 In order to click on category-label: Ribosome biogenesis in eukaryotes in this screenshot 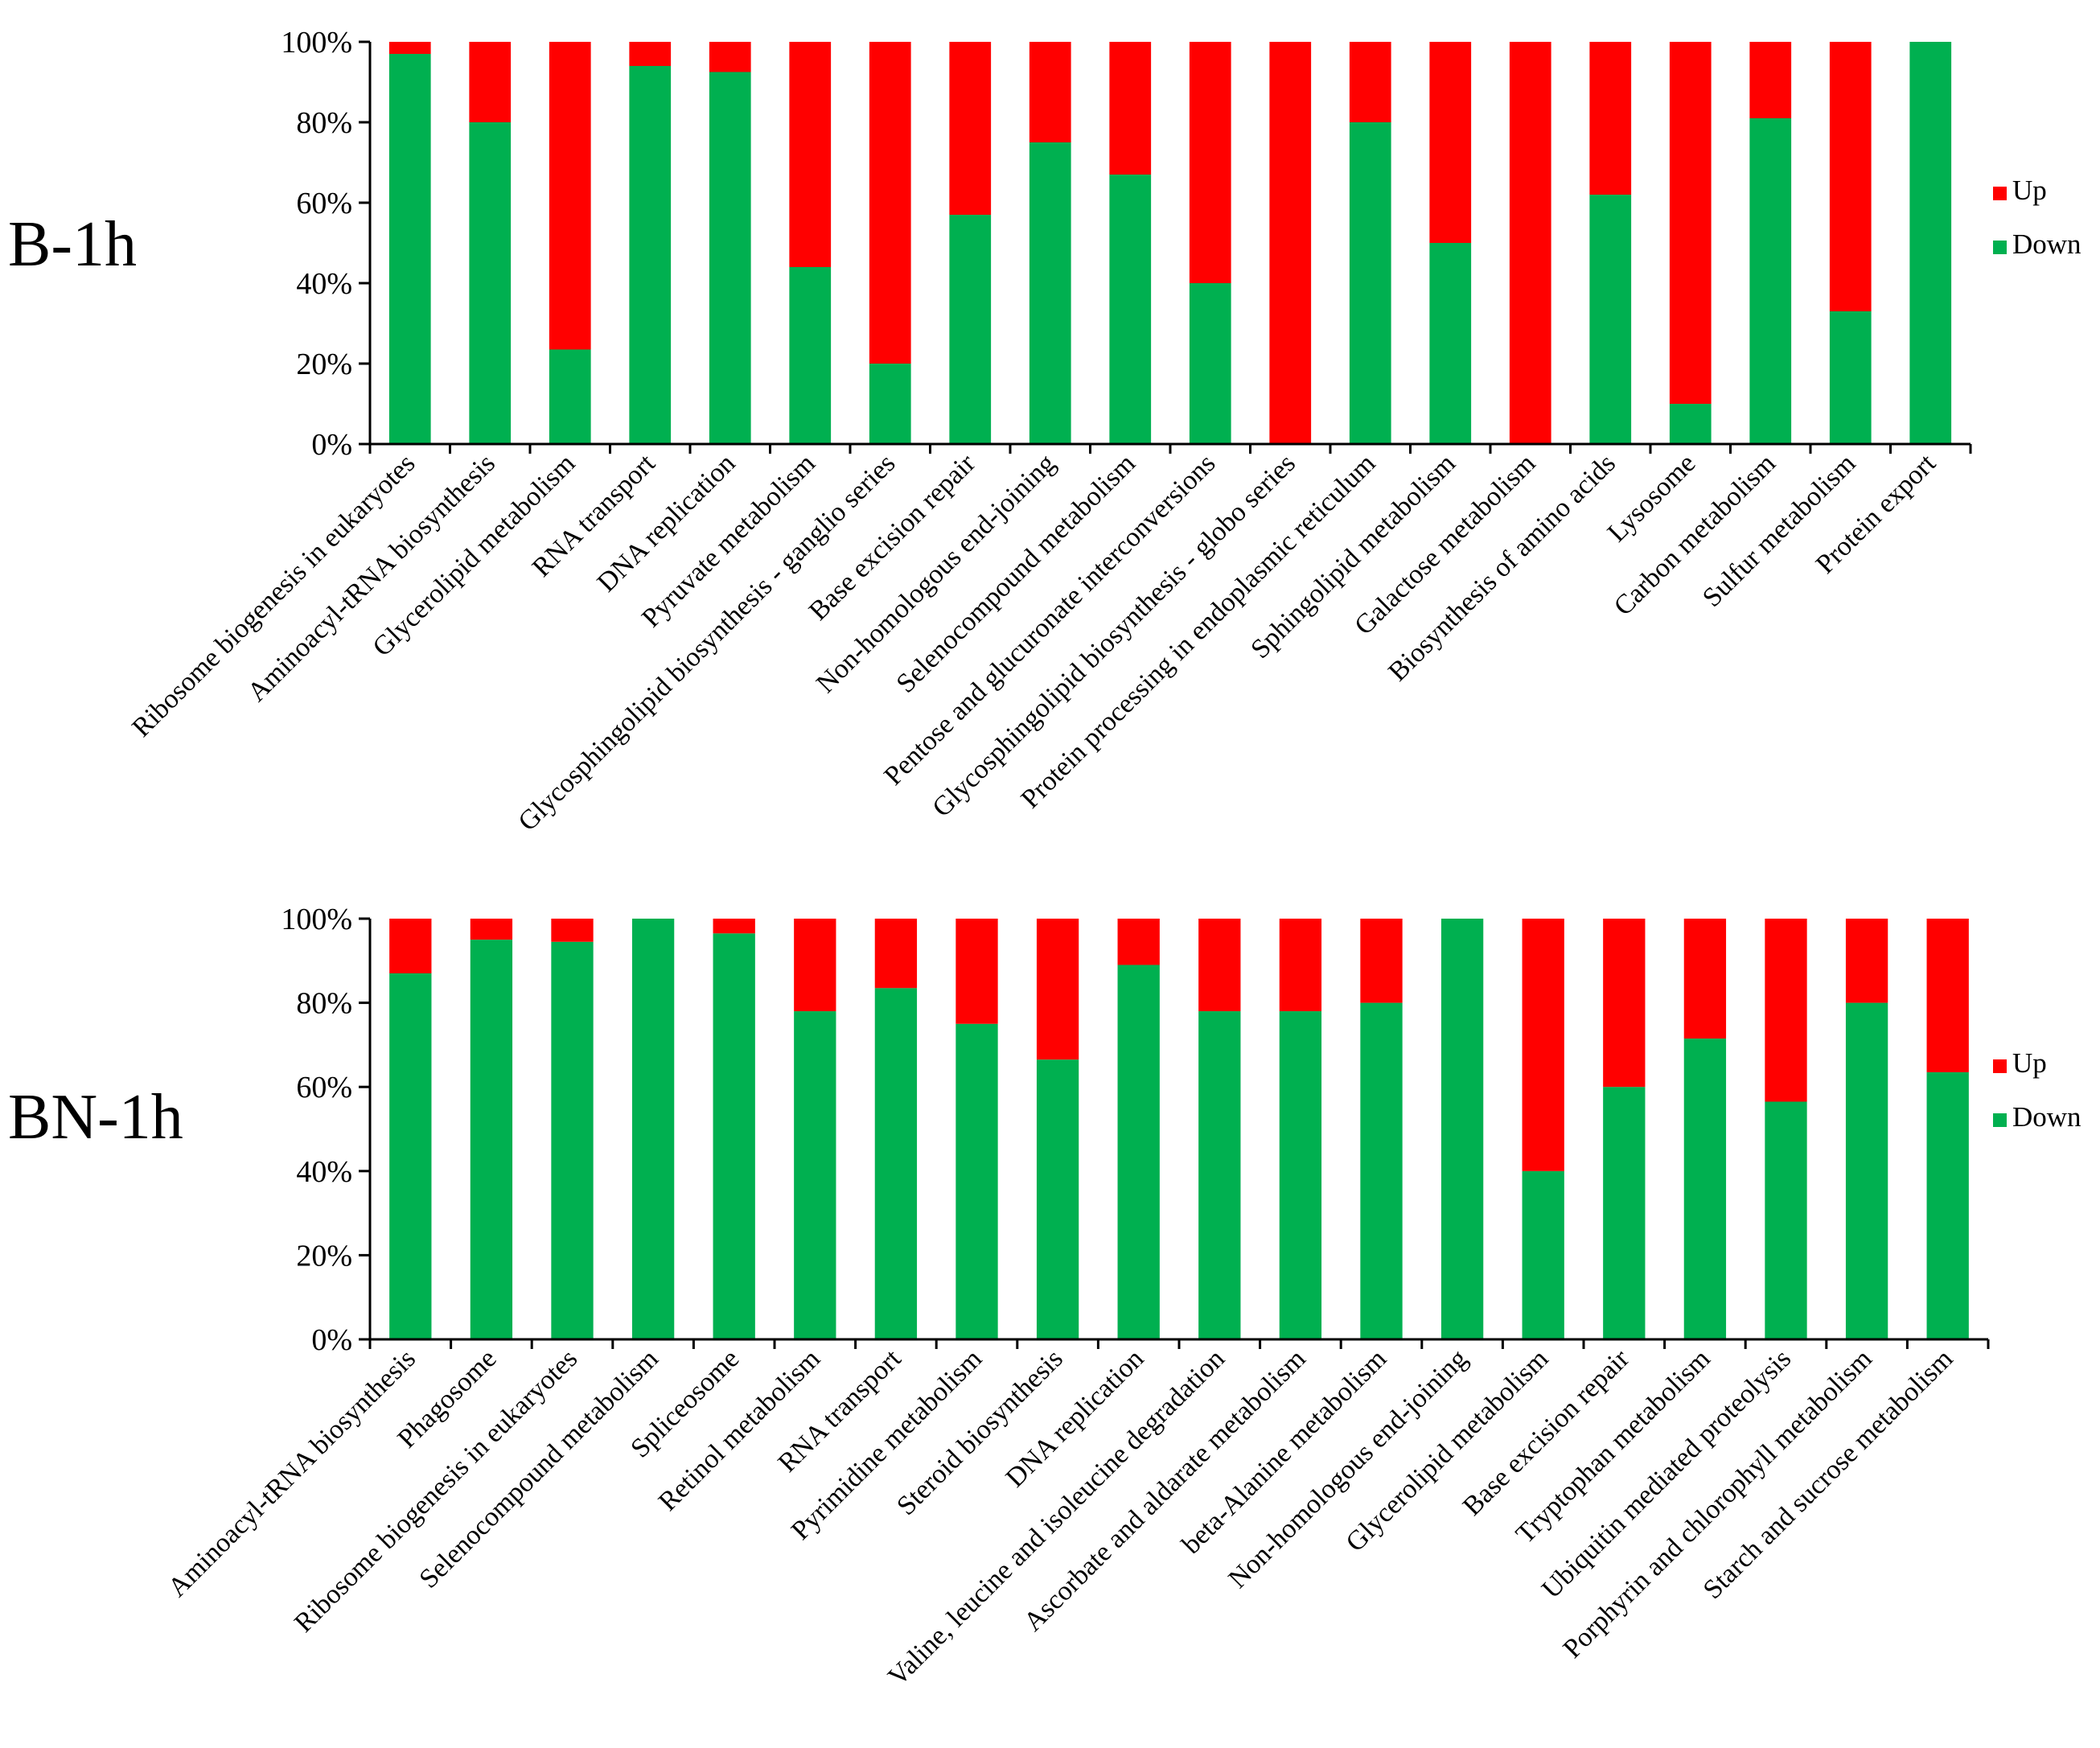, I will do `click(273, 595)`.